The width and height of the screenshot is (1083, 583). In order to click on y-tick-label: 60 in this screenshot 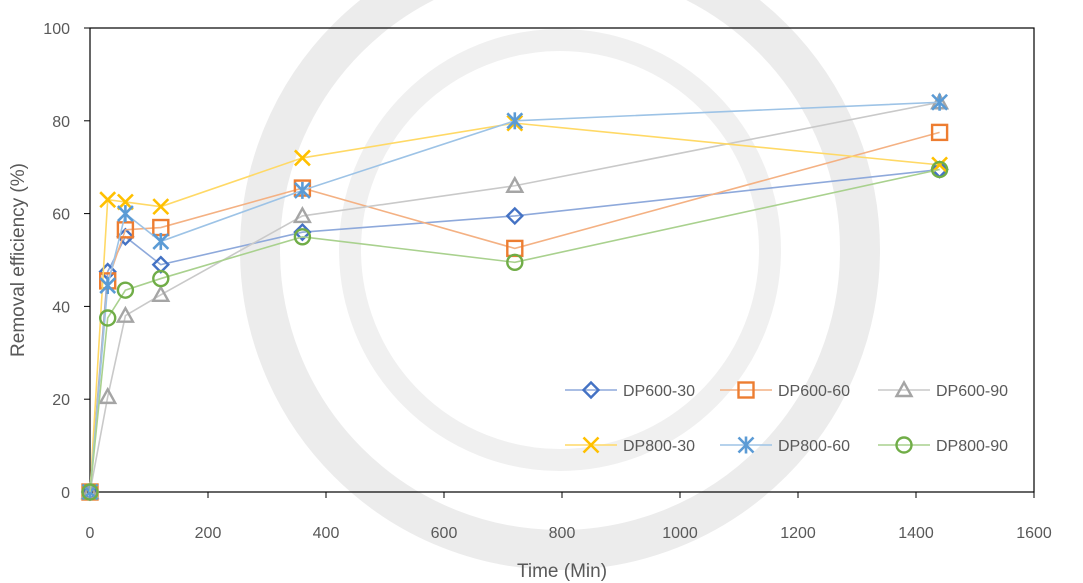, I will do `click(61, 215)`.